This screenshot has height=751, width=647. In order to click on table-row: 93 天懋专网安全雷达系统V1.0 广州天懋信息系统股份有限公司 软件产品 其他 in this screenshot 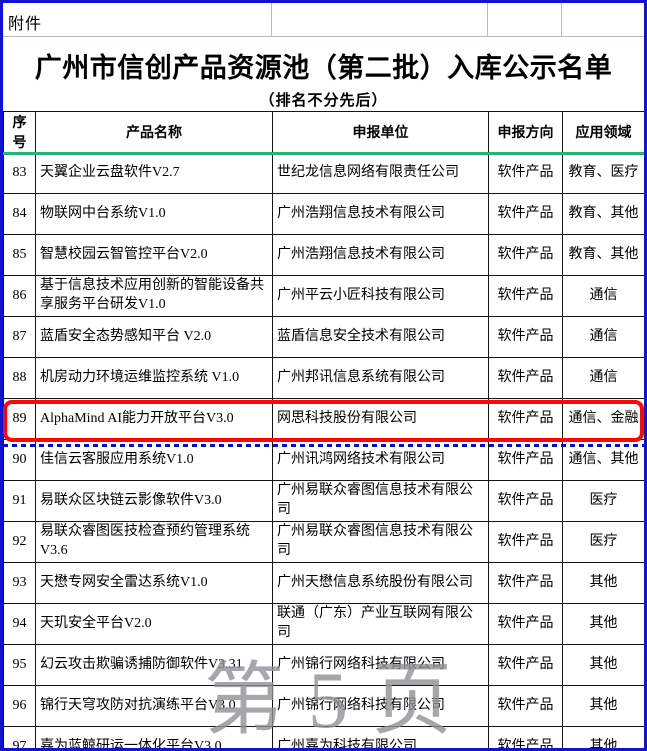, I will do `click(323, 583)`.